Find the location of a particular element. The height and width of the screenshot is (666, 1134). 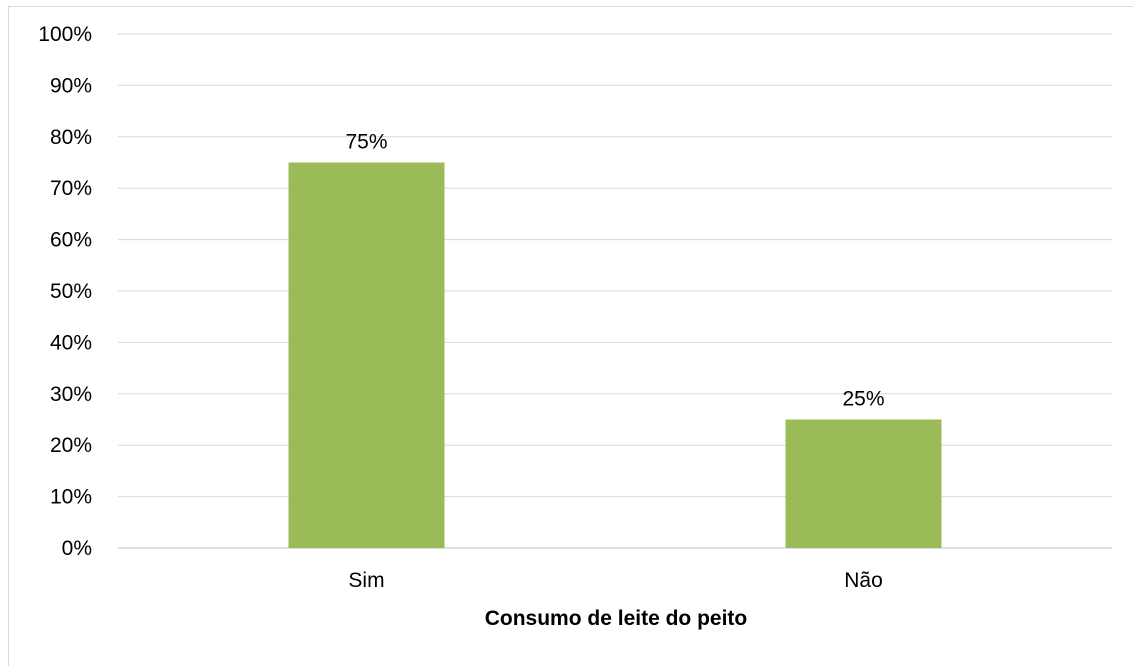

y-tick-label: 70% is located at coordinates (71, 188).